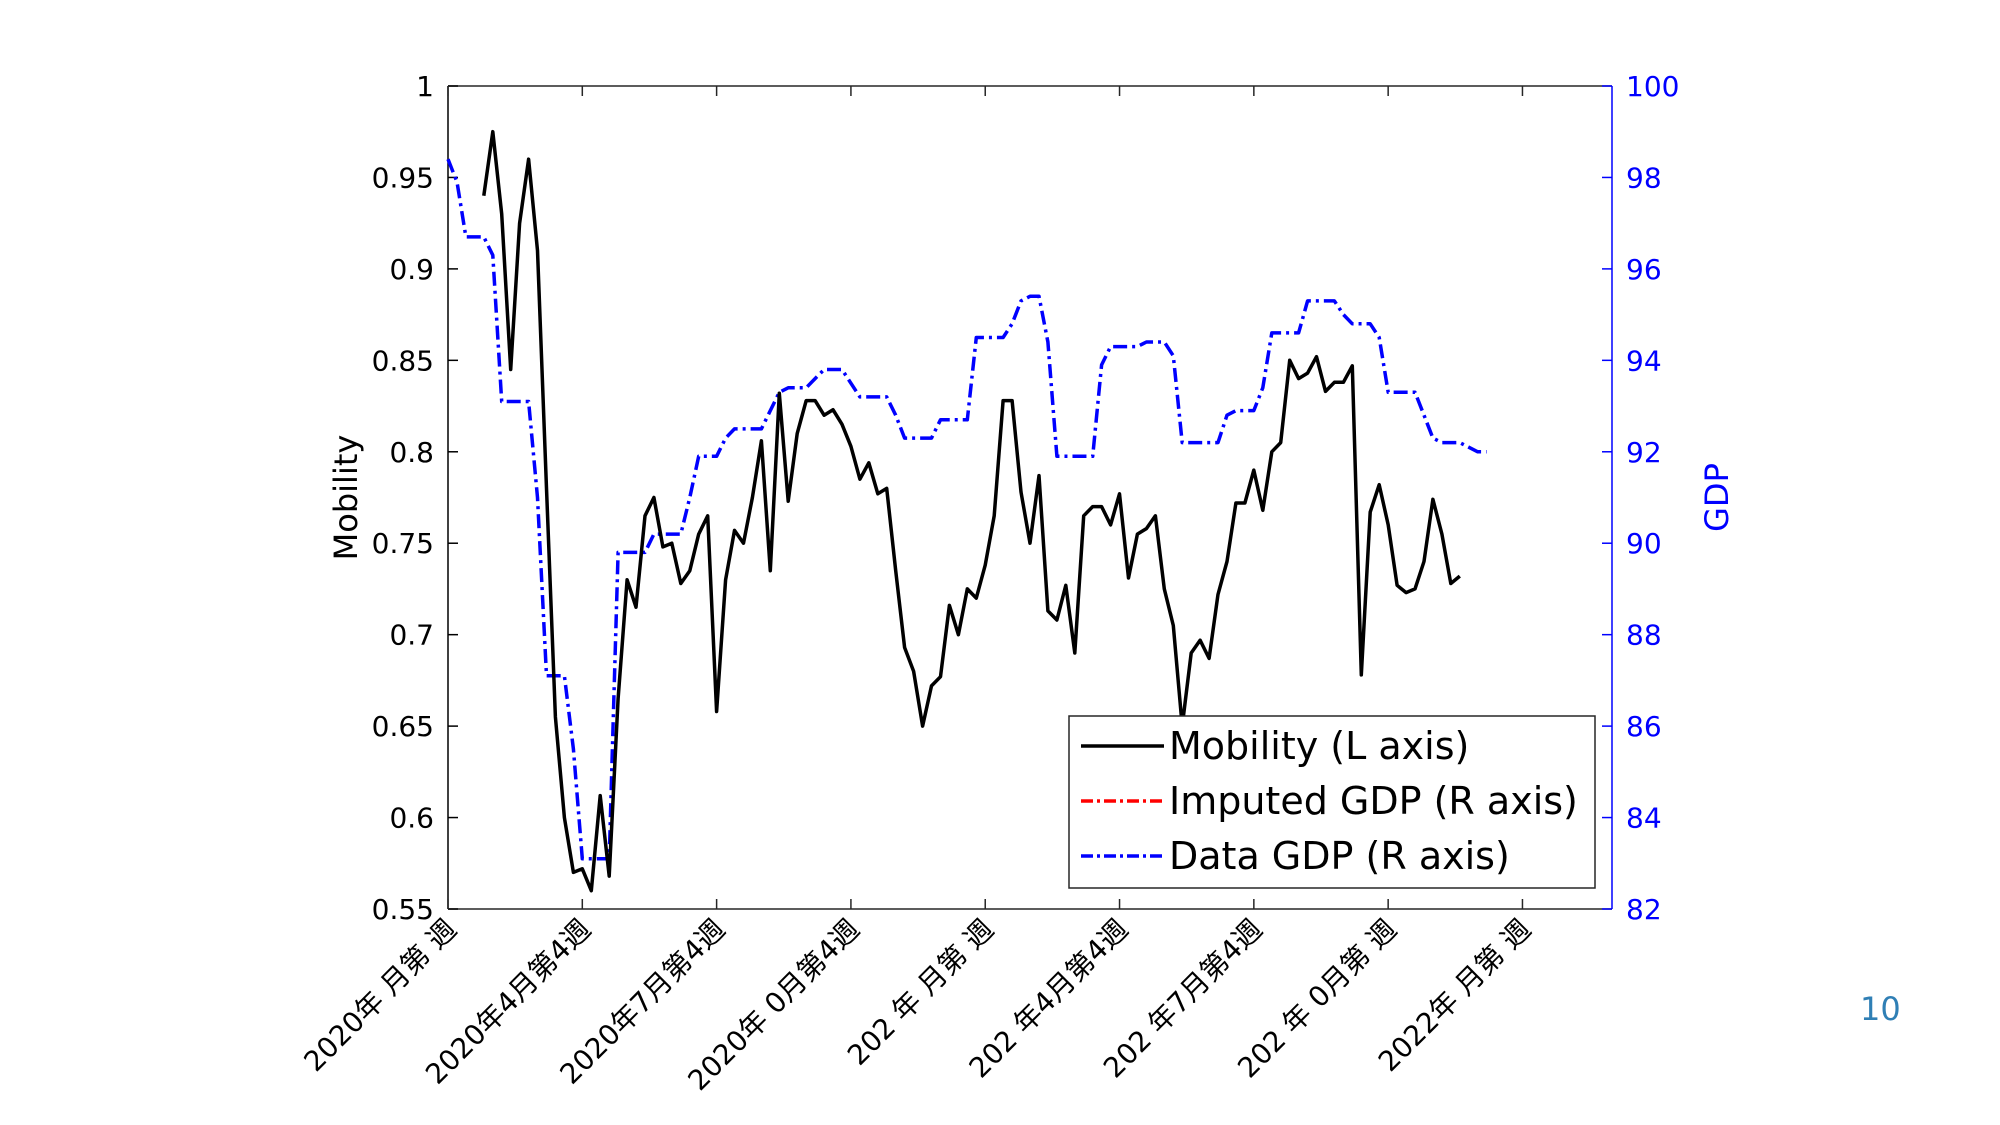 The image size is (2000, 1125). Describe the element at coordinates (1652, 498) in the screenshot. I see `right-y-axis: 82 84 86 88 90 92 94 96 98 100` at that location.